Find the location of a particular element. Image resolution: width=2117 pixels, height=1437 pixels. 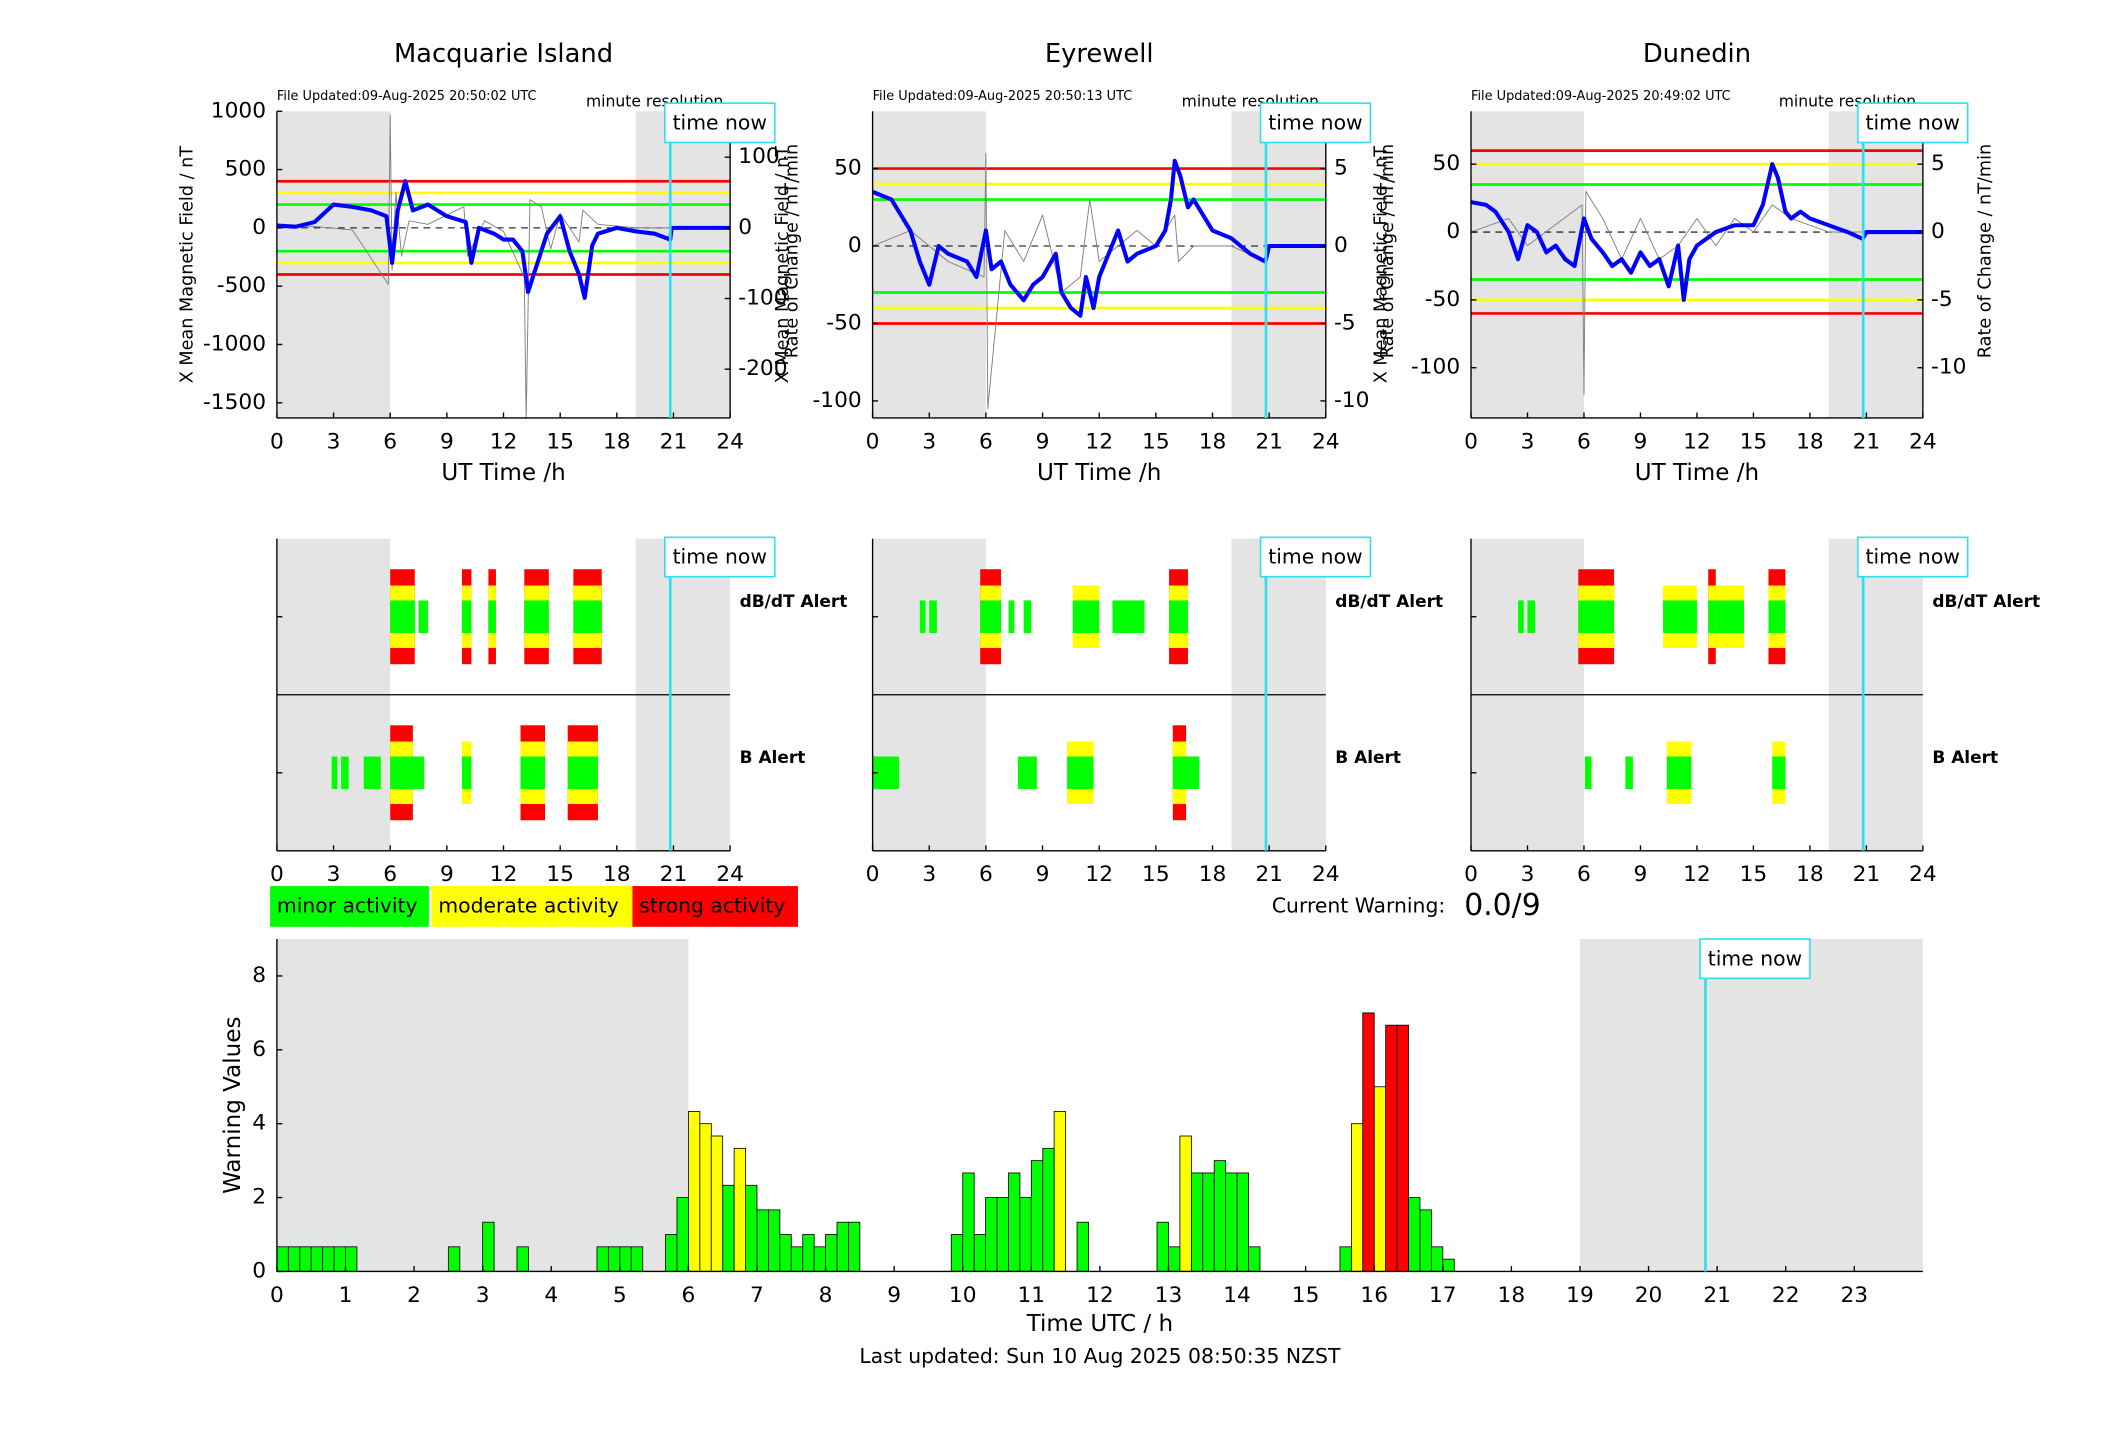

y-tick-label: -1000 is located at coordinates (234, 343).